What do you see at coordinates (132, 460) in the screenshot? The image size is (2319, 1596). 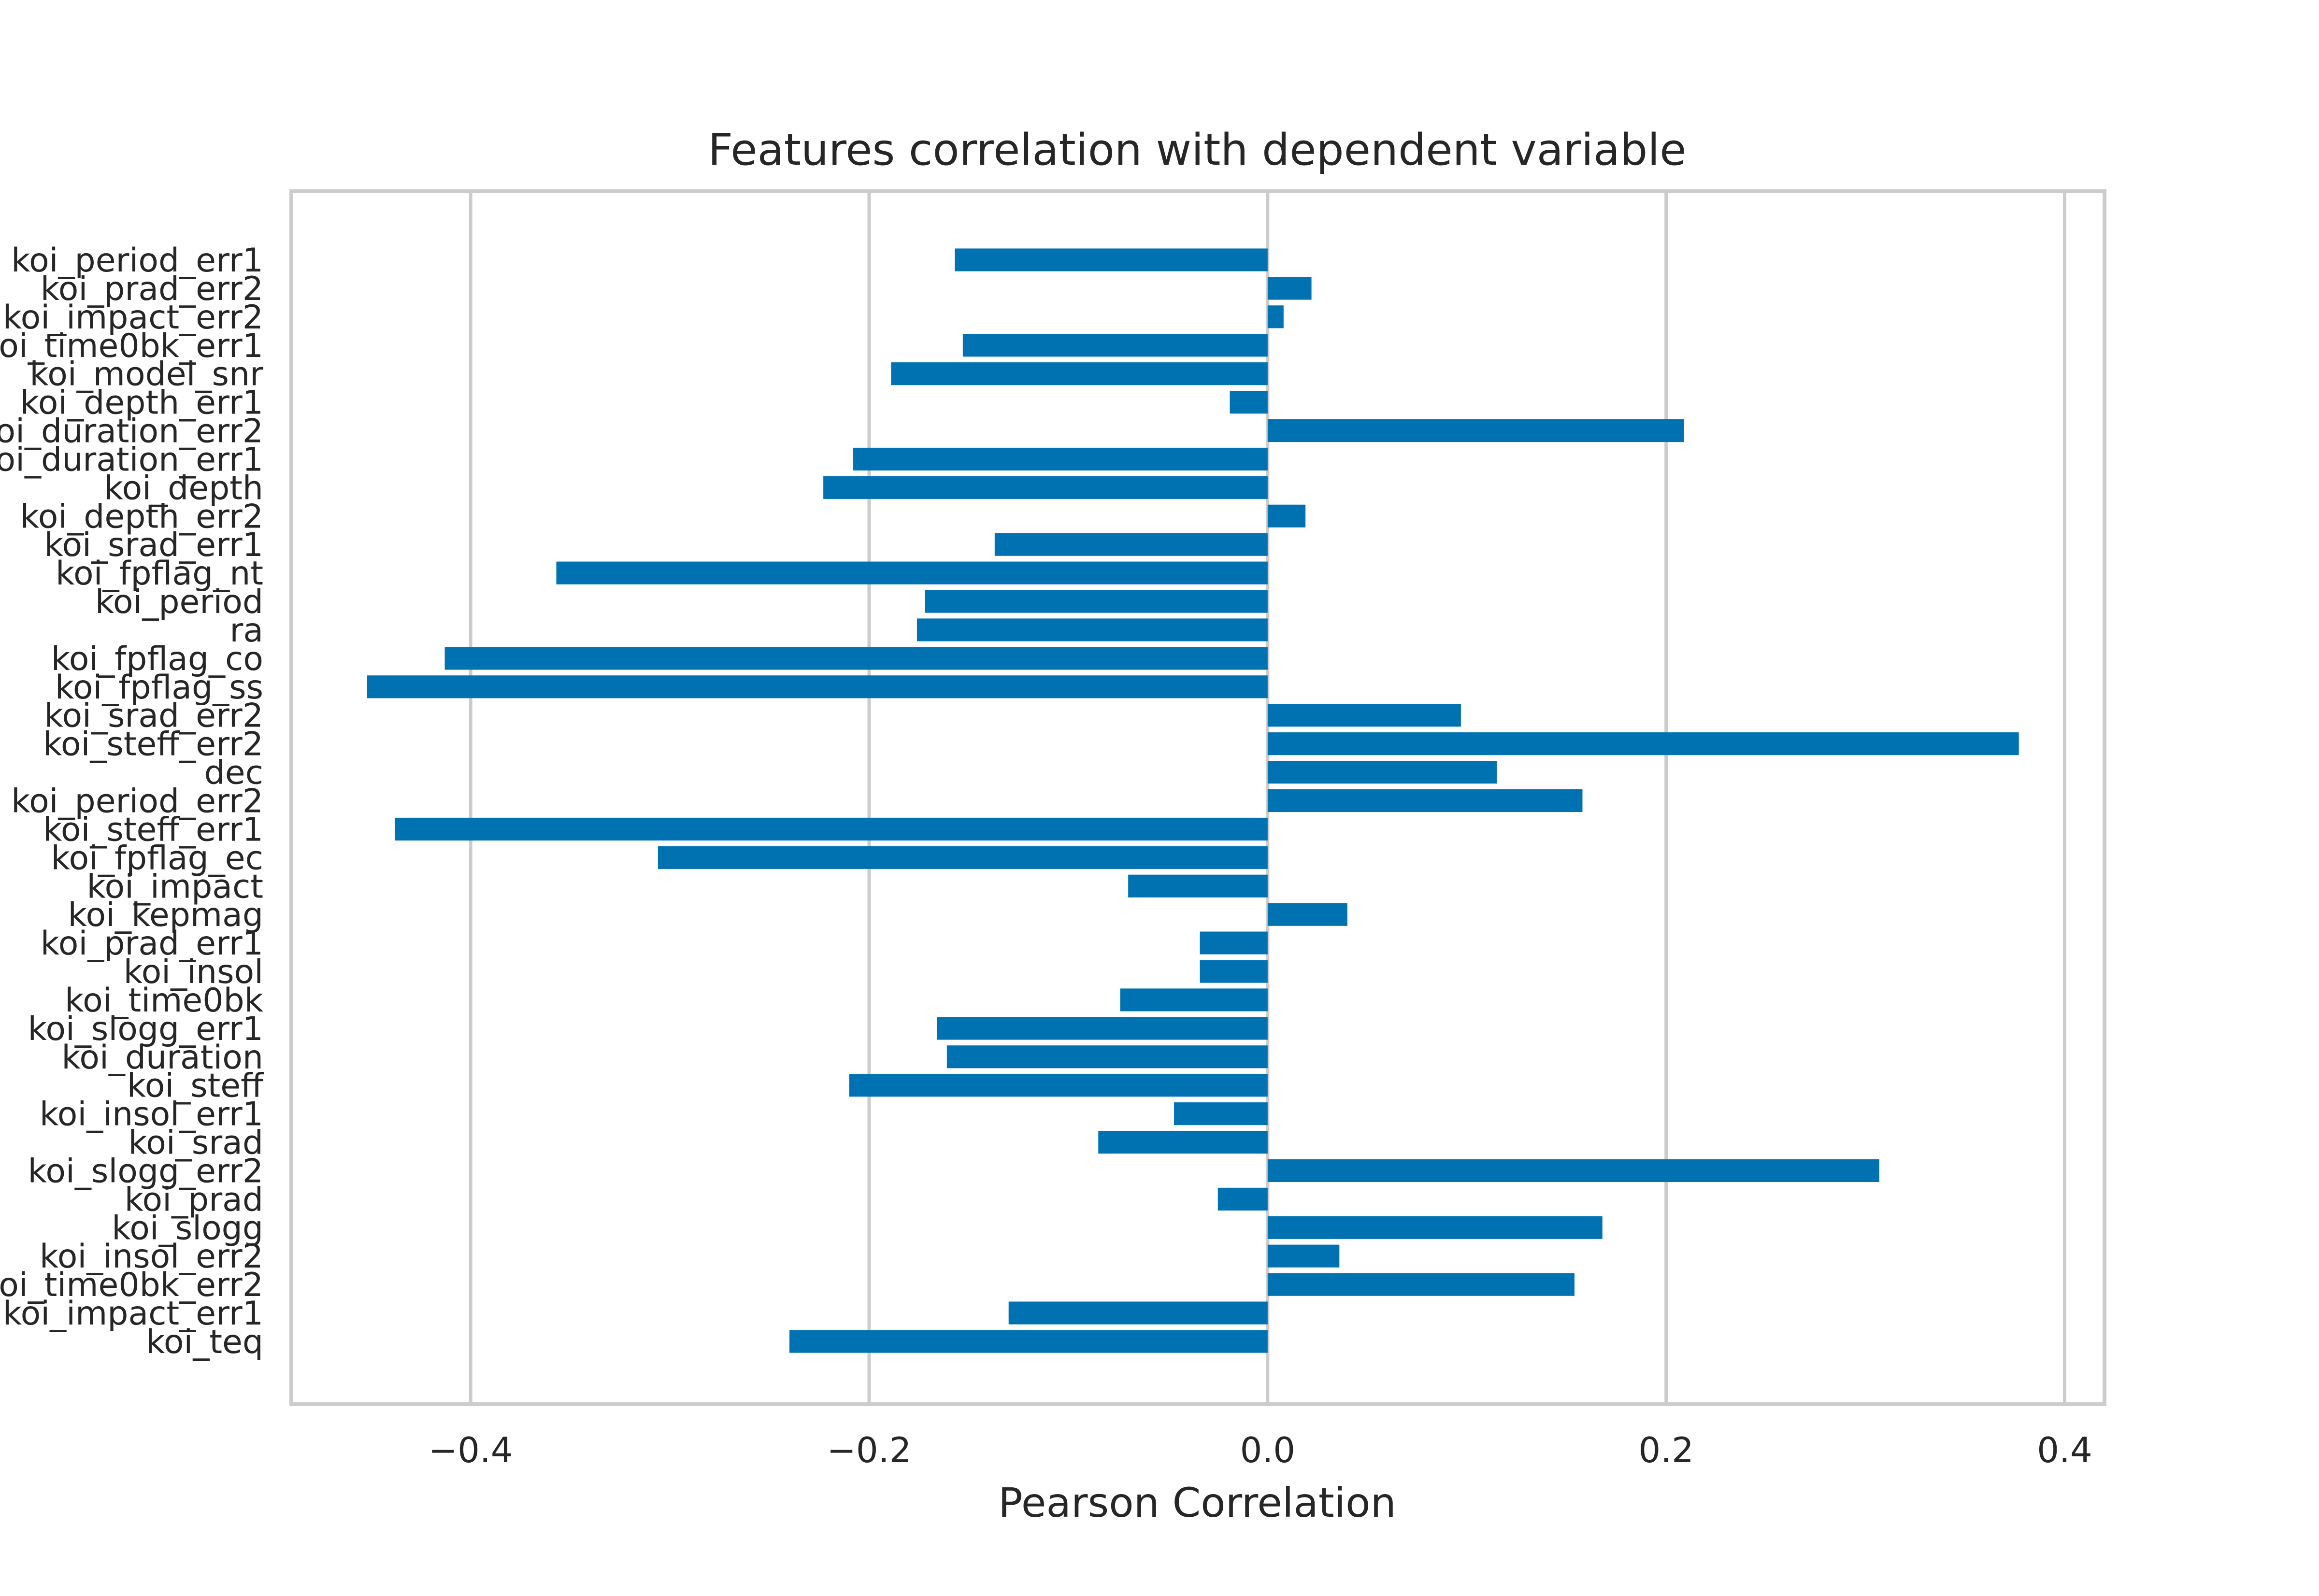 I see `category-label: koi_duration_err1` at bounding box center [132, 460].